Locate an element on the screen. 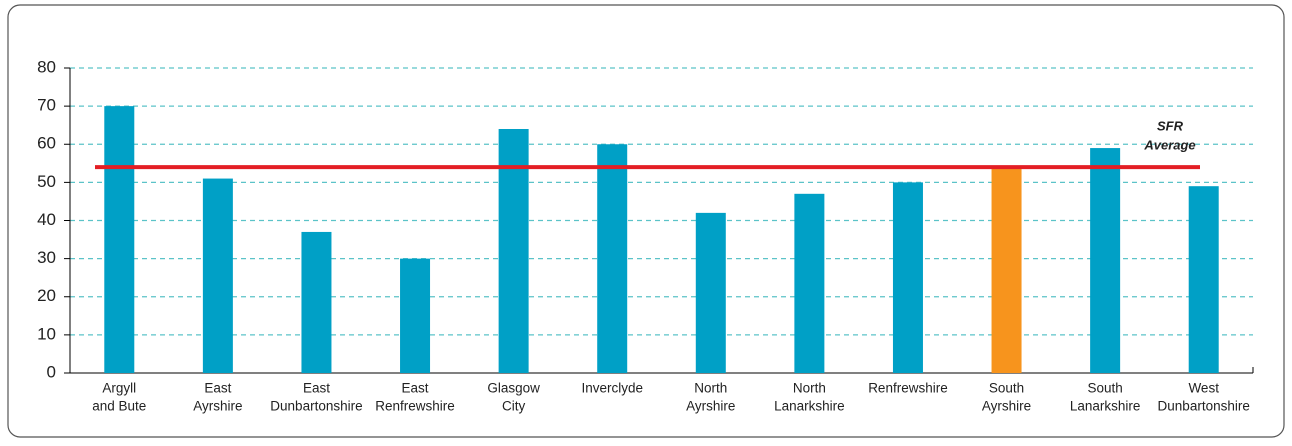  x-tick-label: Inverclyde is located at coordinates (612, 388).